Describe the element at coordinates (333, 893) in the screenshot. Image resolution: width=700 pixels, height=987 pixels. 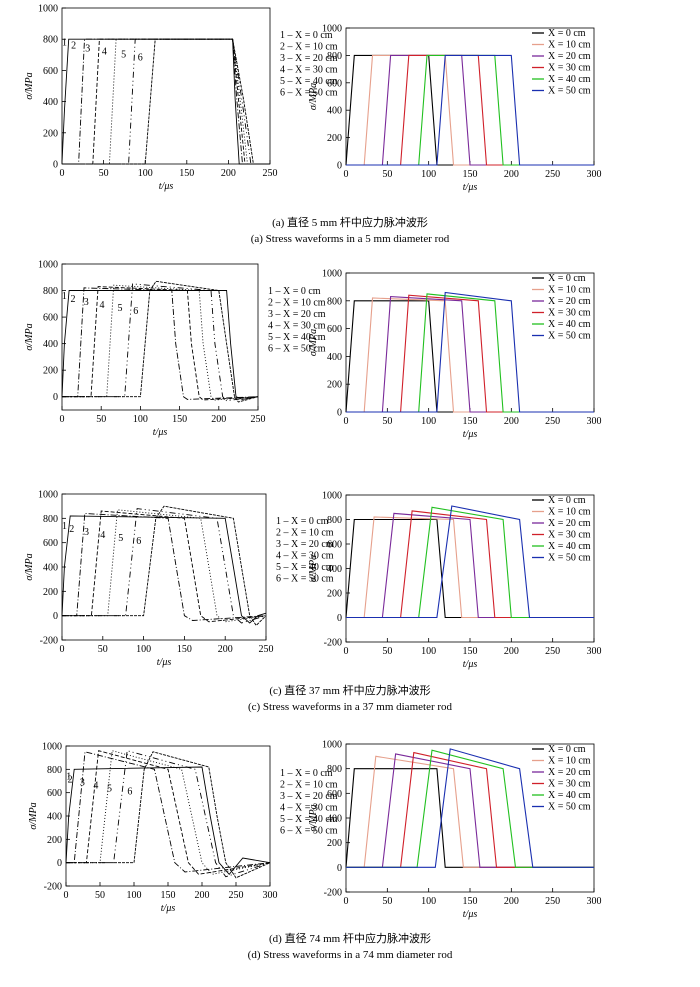
I see `y-tick-label: -200` at that location.